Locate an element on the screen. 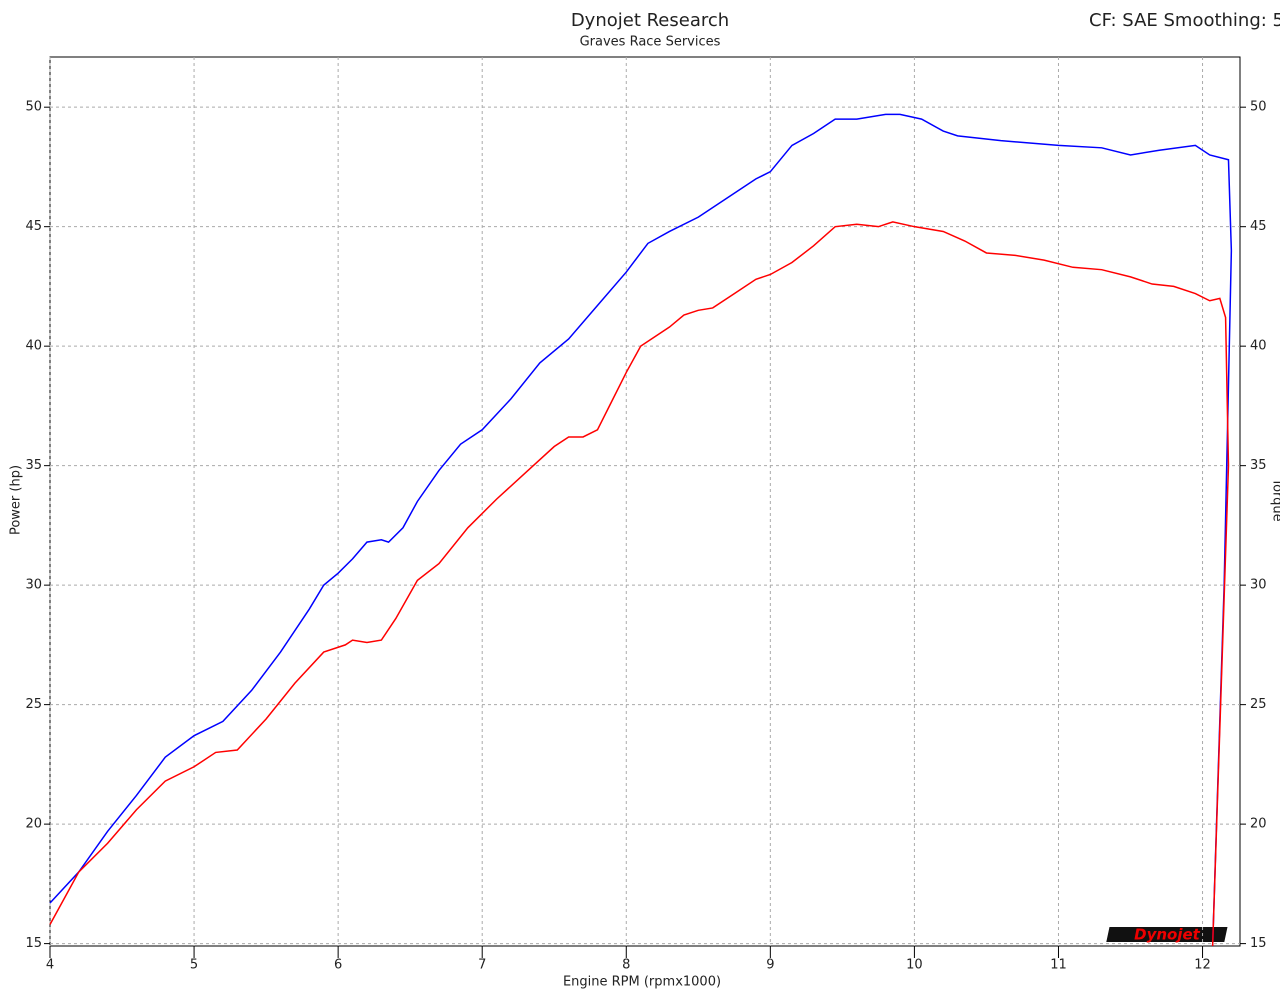 The image size is (1280, 990). y-tick-label: 20 is located at coordinates (33, 824).